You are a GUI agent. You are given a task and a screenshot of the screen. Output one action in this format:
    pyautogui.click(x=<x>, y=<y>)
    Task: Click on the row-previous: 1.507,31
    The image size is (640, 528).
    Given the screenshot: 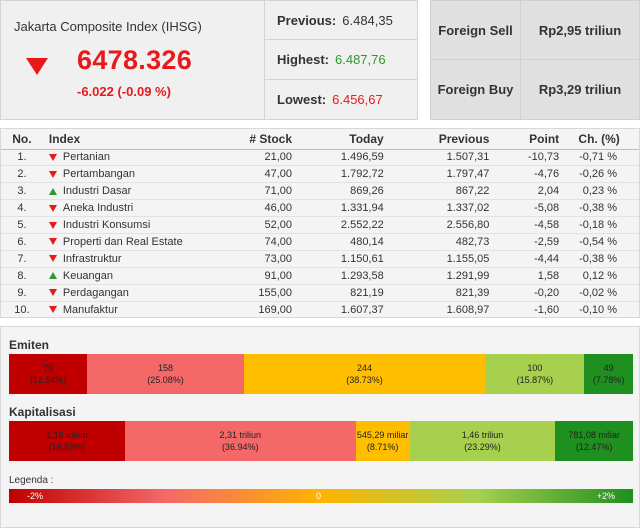 What is the action you would take?
    pyautogui.click(x=436, y=158)
    